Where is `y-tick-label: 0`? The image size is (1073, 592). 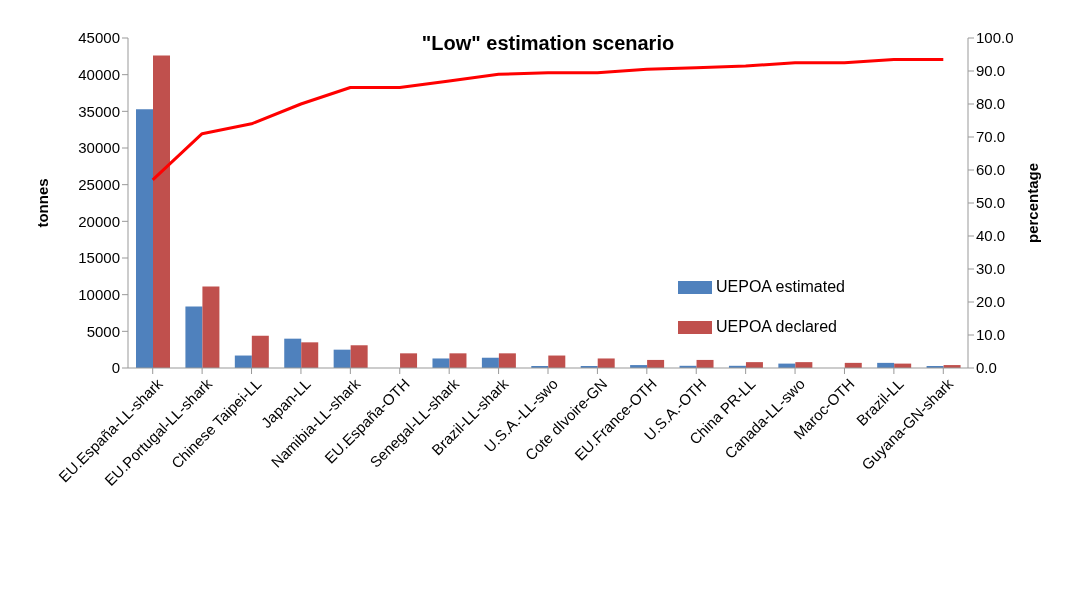
y-tick-label: 0 is located at coordinates (115, 368).